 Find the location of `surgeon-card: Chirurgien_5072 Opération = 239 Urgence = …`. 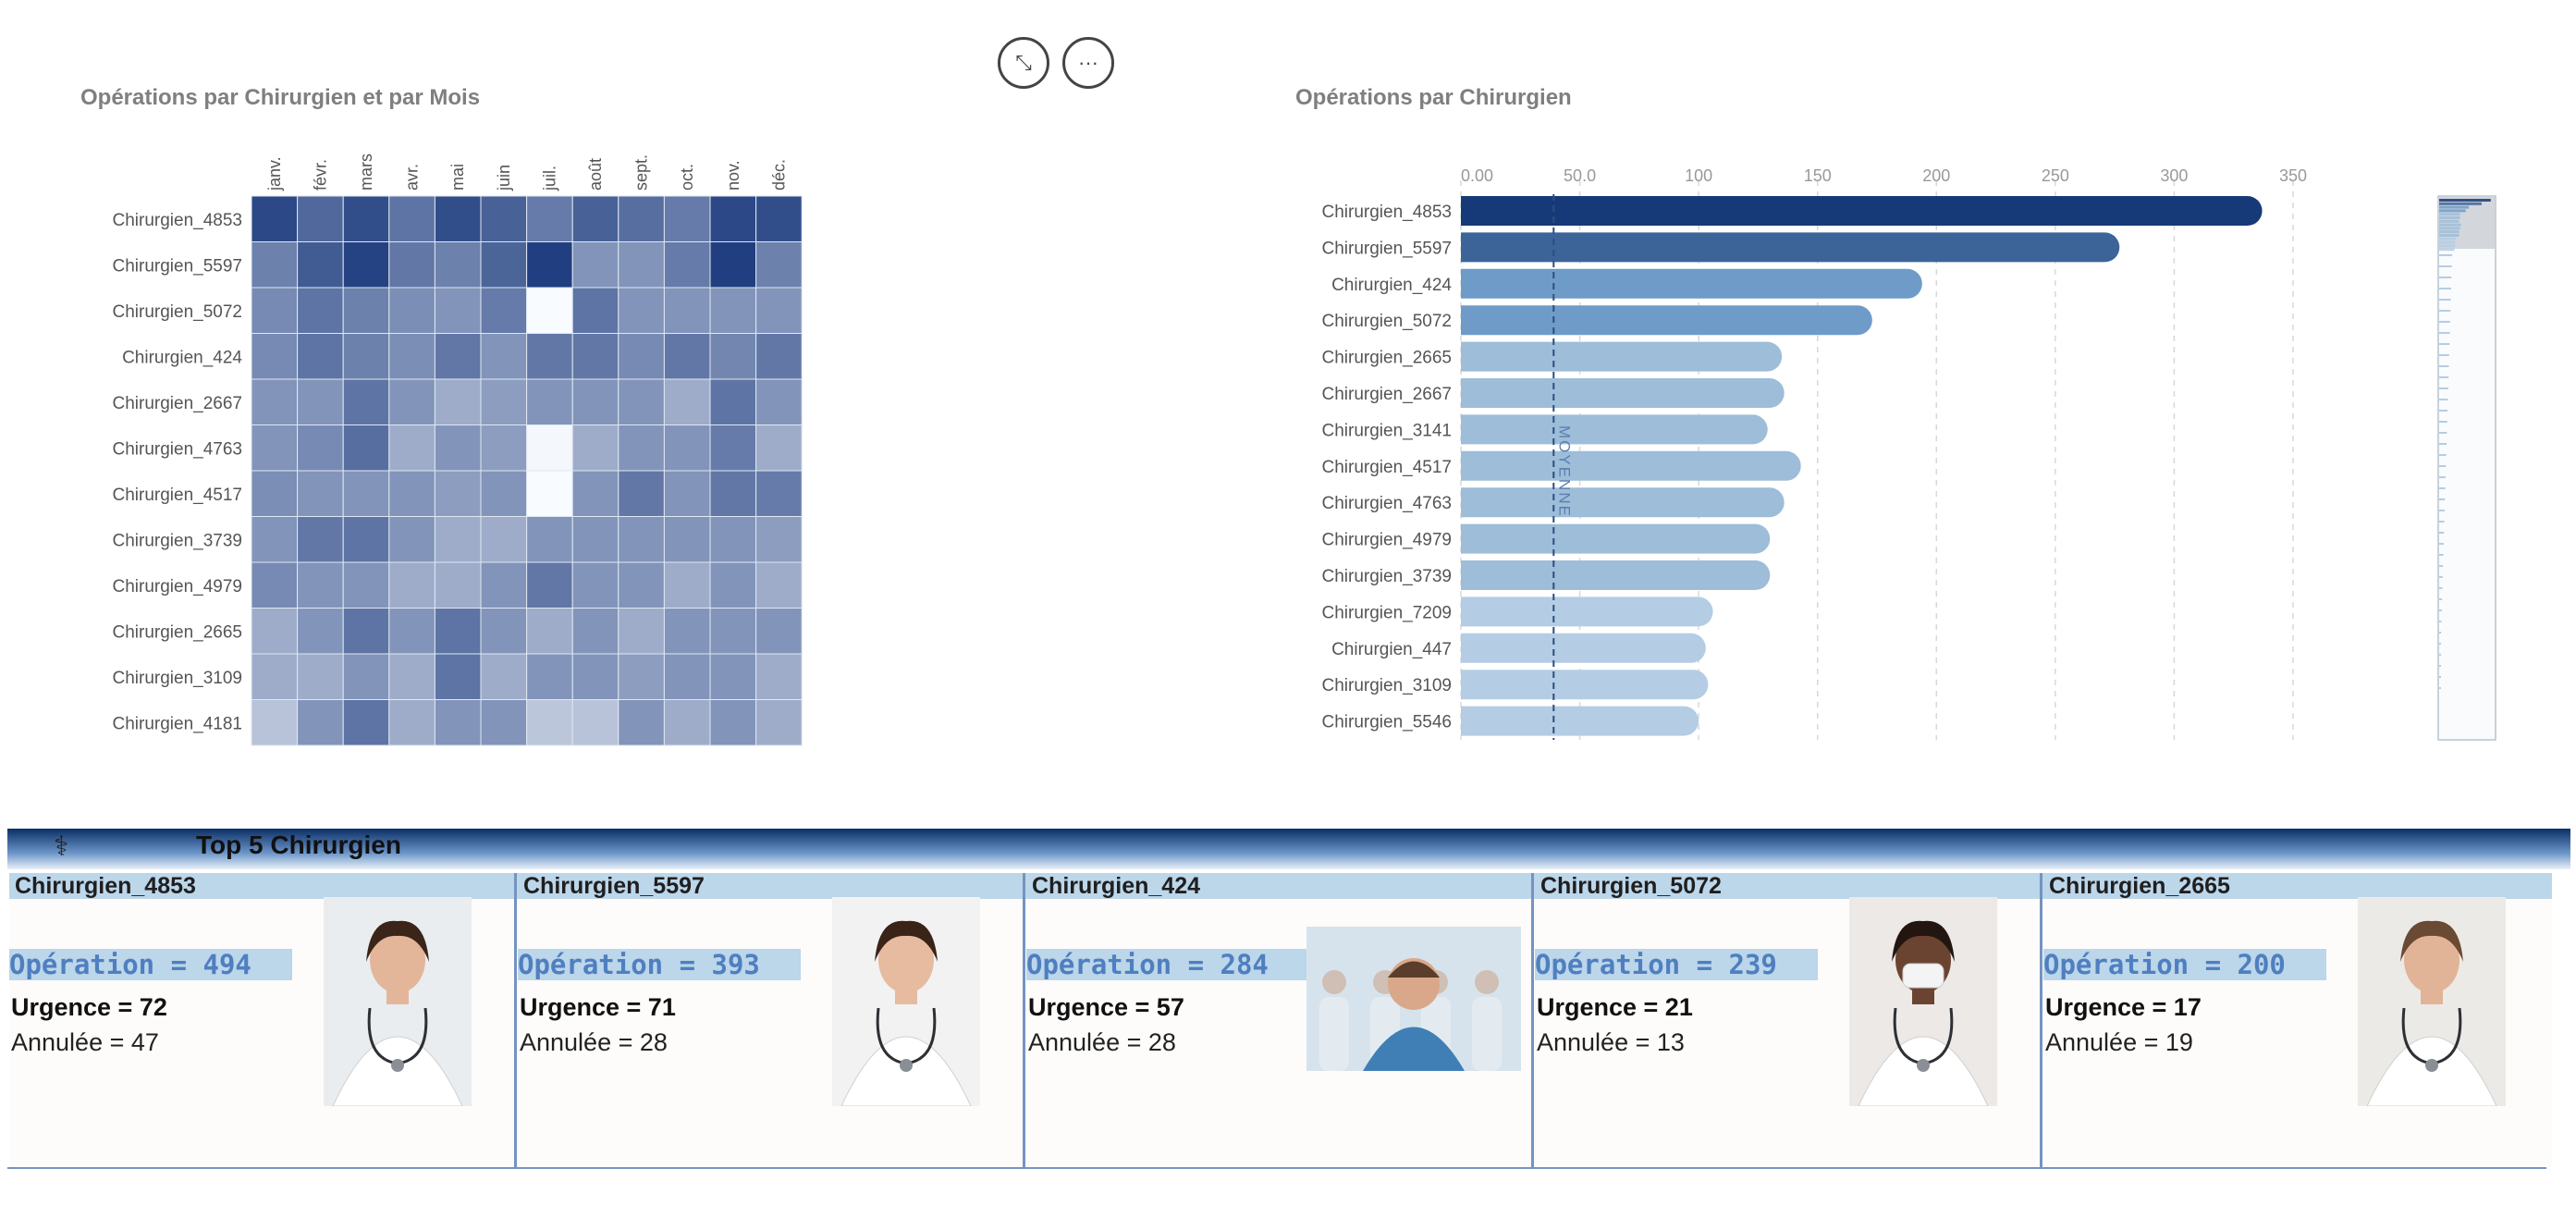

surgeon-card: Chirurgien_5072 Opération = 239 Urgence = … is located at coordinates (1789, 1020).